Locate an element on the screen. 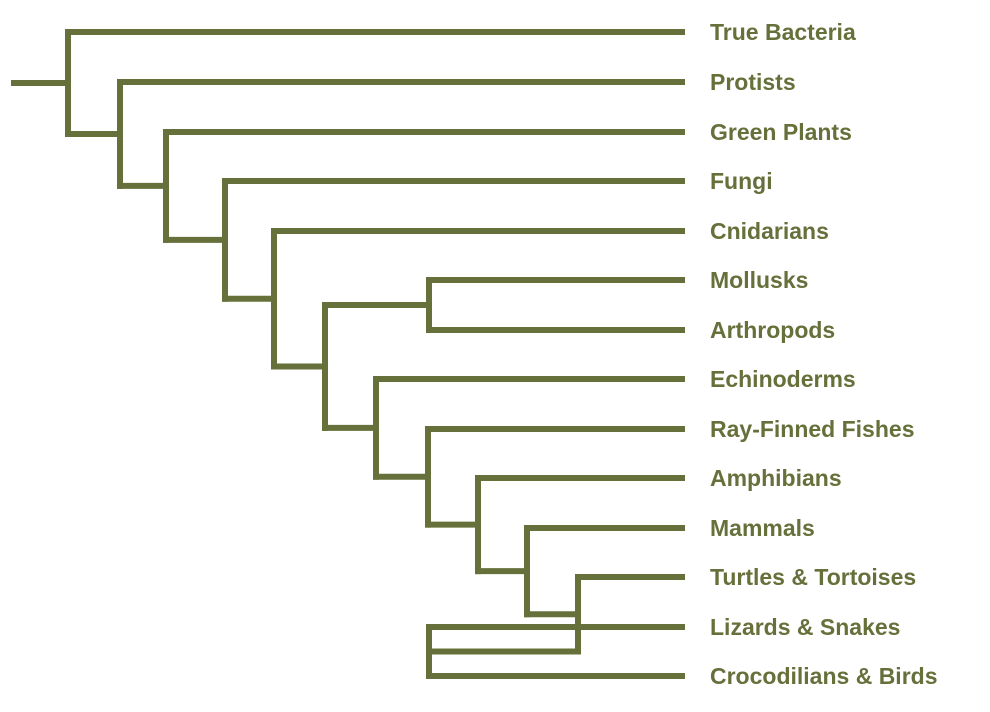 The width and height of the screenshot is (990, 712). taxon-label-crocodilians-birds: Crocodilians & Birds is located at coordinates (823, 676).